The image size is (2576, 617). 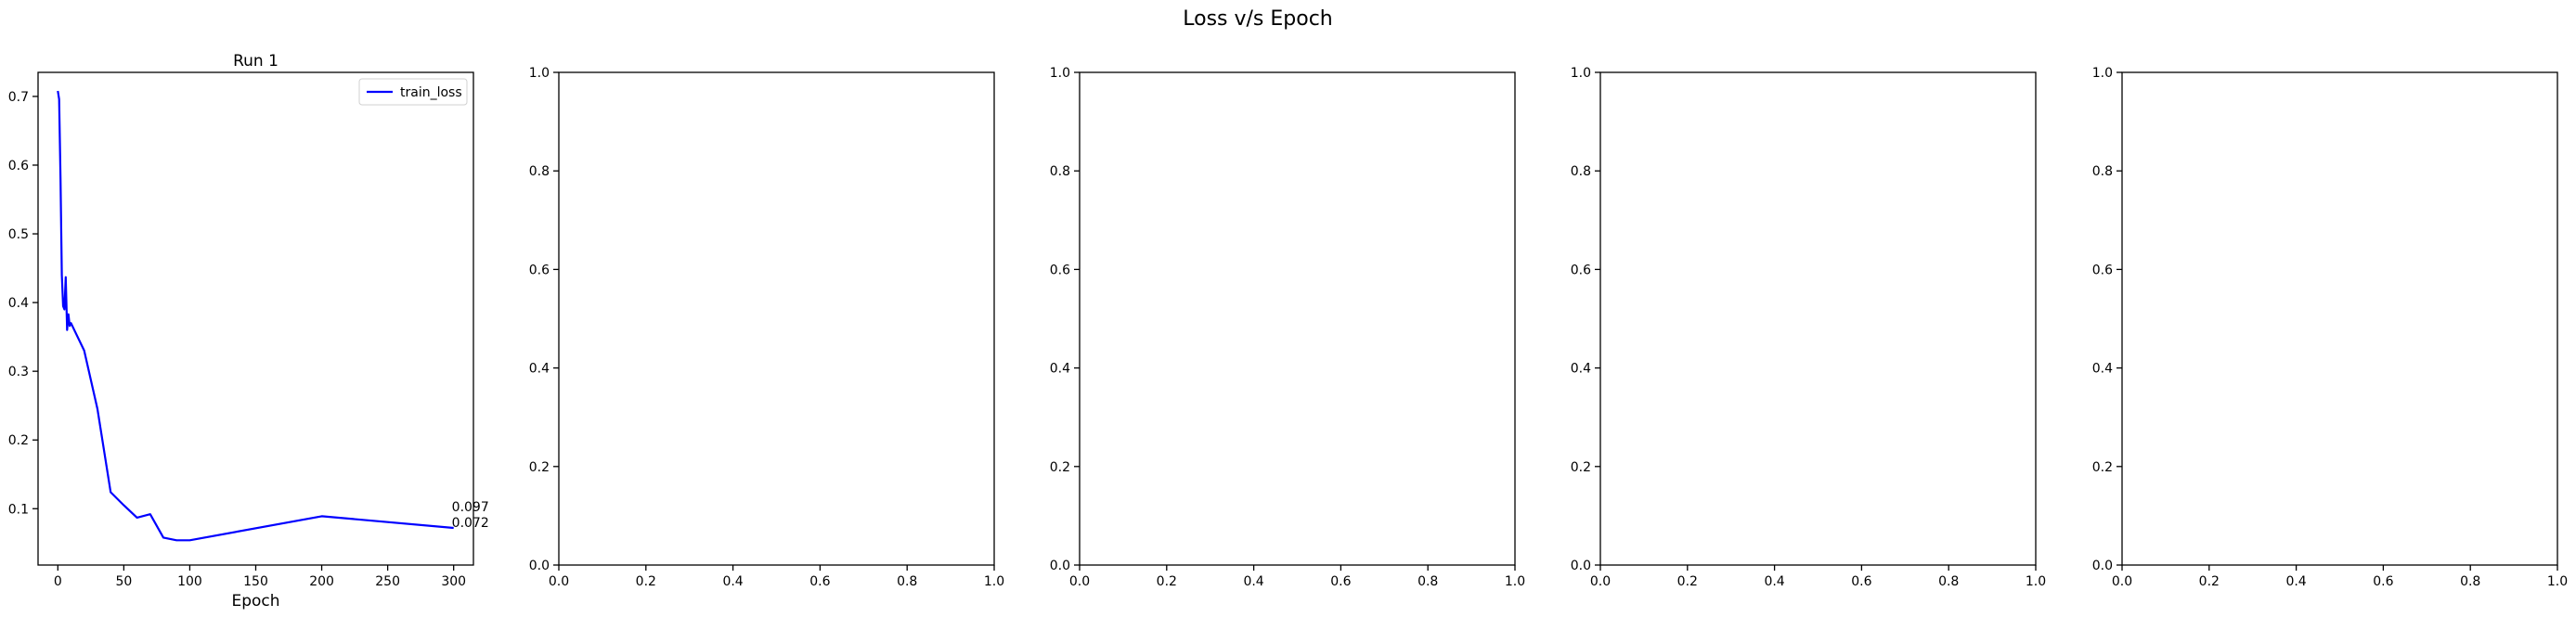 I want to click on value-annotation: 0.097, so click(x=470, y=507).